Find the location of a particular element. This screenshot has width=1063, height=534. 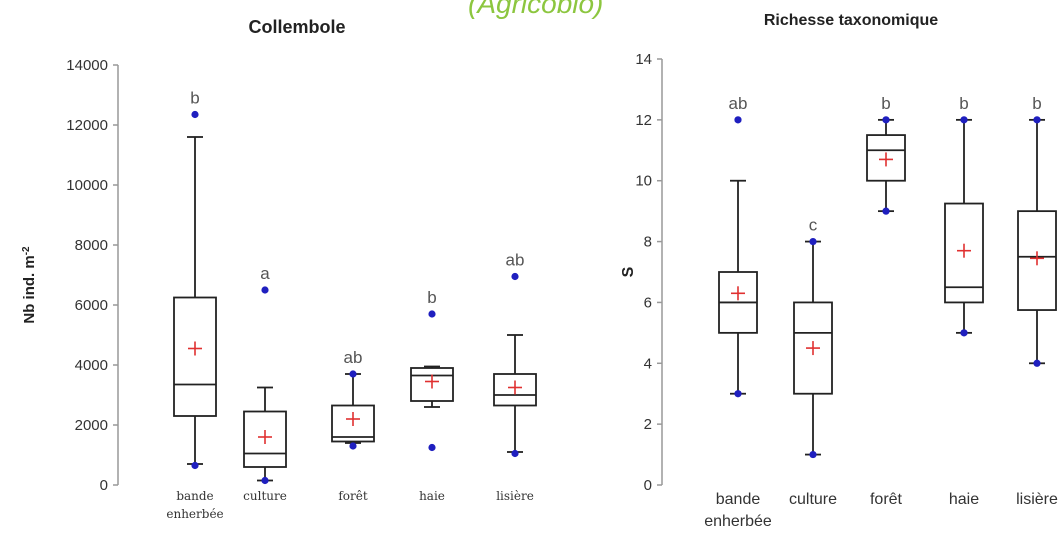

y-tick-label: 2 is located at coordinates (648, 424).